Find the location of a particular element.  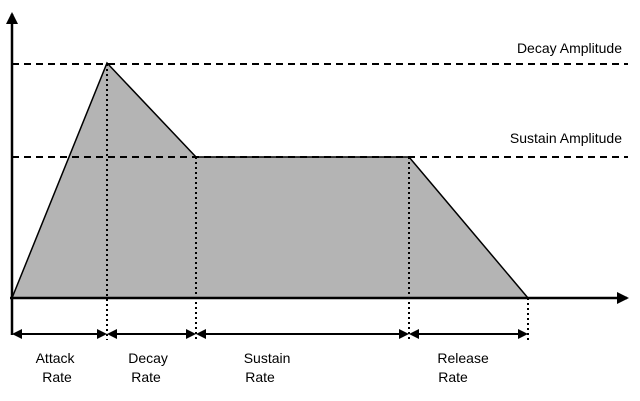

sustain-amplitude-label: Sustain Amplitude is located at coordinates (566, 138).